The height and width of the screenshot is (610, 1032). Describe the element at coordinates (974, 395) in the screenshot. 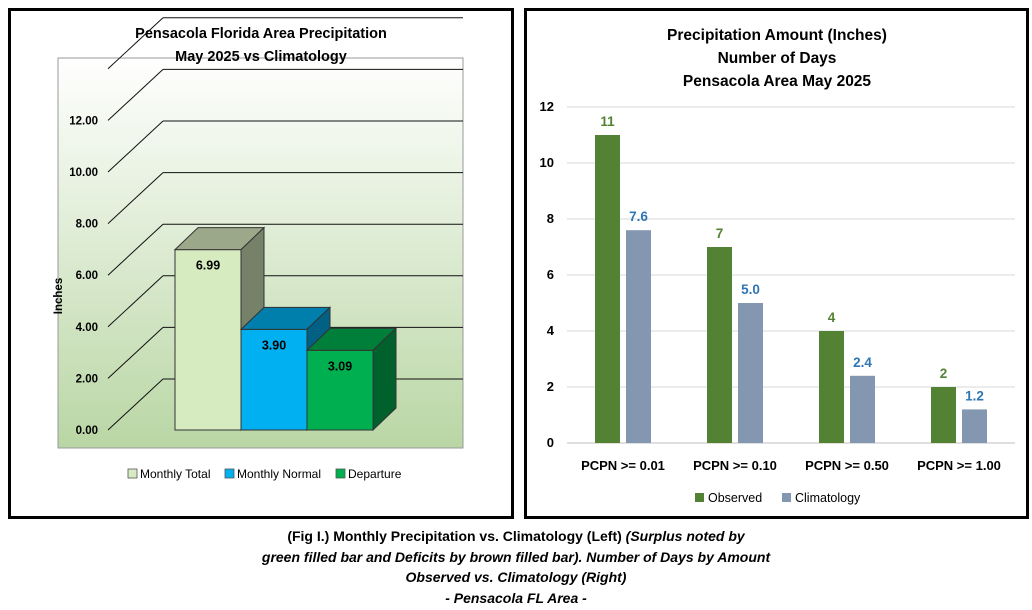

I see `data-label: 1.2` at that location.